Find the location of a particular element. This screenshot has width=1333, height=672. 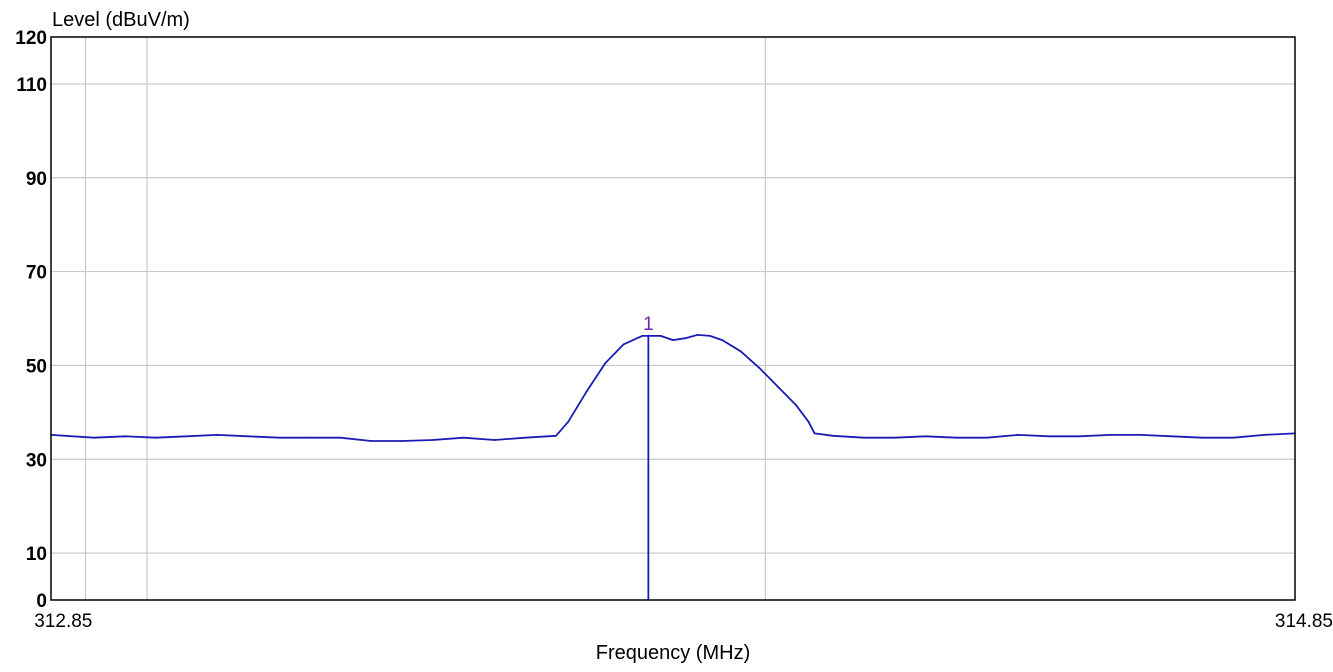

y-tick-label: 30 is located at coordinates (36, 460).